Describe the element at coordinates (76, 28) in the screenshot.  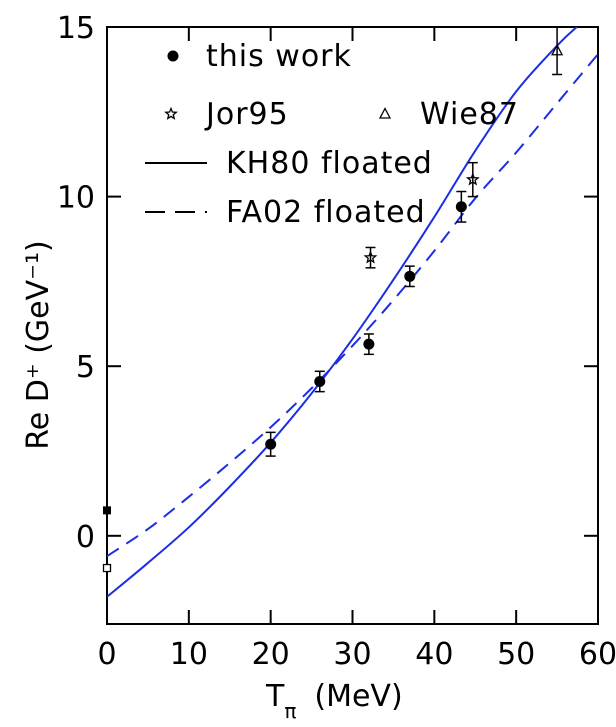
I see `y-tick-label: 15` at that location.